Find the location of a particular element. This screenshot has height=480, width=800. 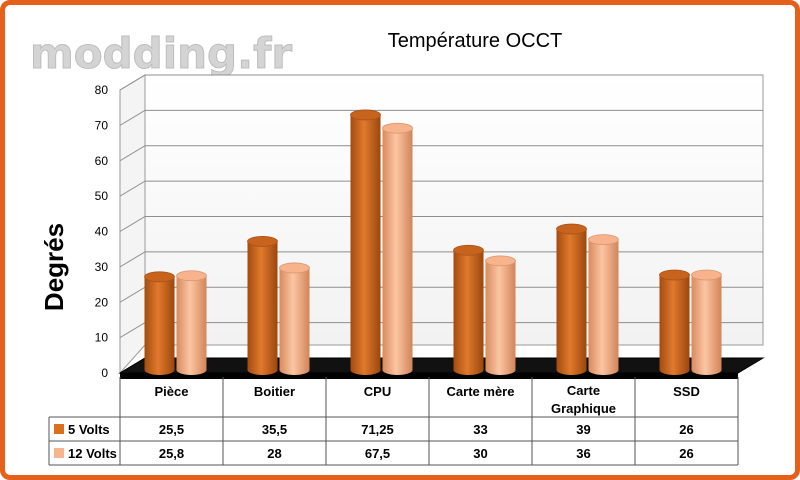

y-tick-label: 0 is located at coordinates (104, 373).